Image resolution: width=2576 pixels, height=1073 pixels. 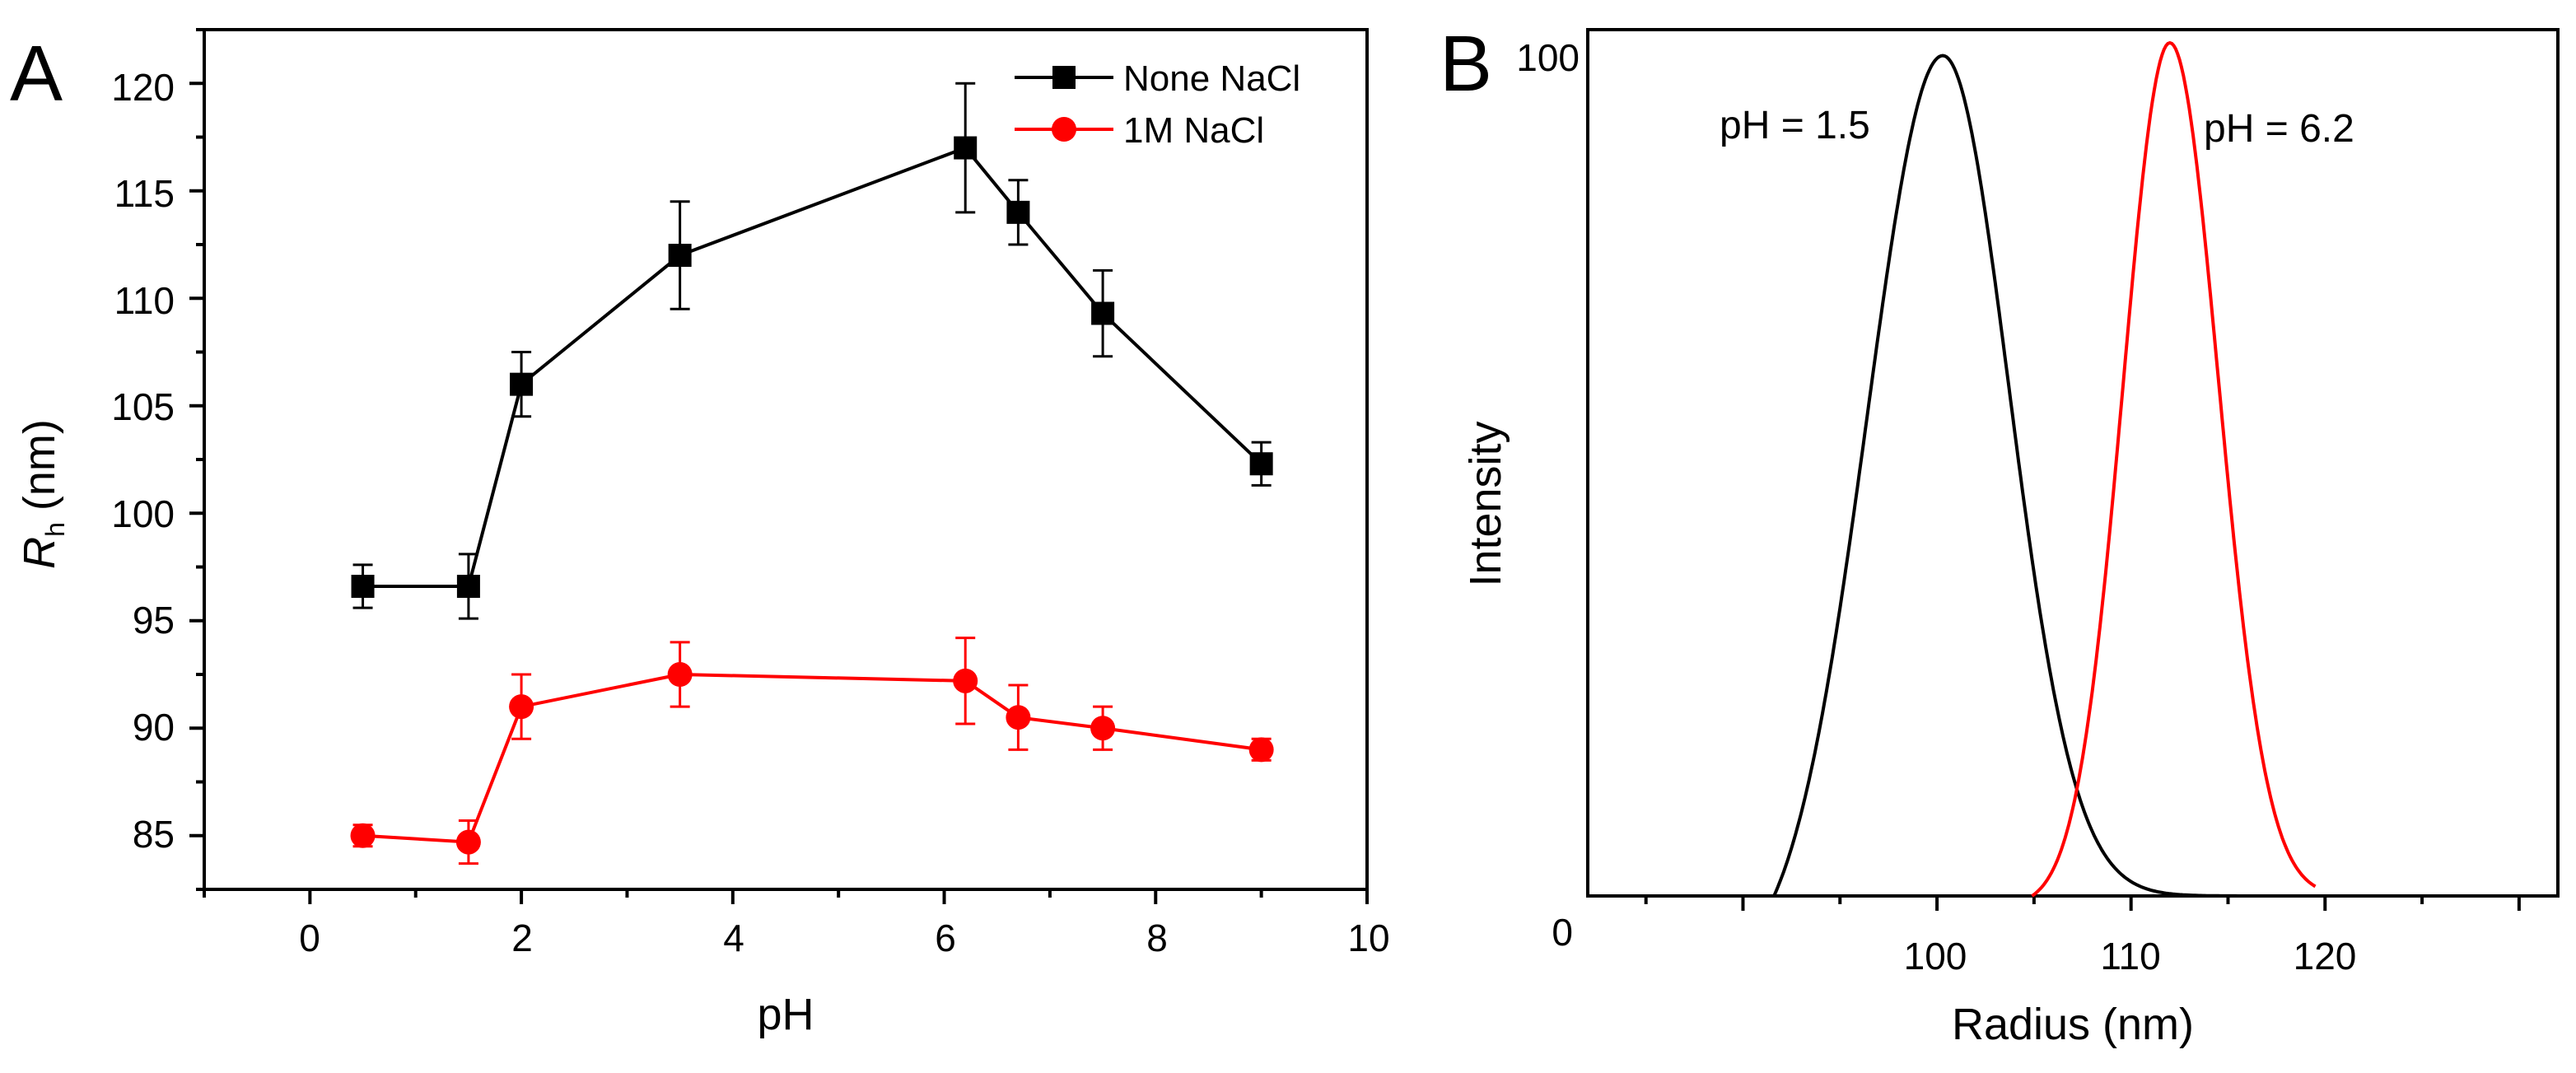 What do you see at coordinates (1935, 956) in the screenshot?
I see `panel-b-x-tick-100: 100` at bounding box center [1935, 956].